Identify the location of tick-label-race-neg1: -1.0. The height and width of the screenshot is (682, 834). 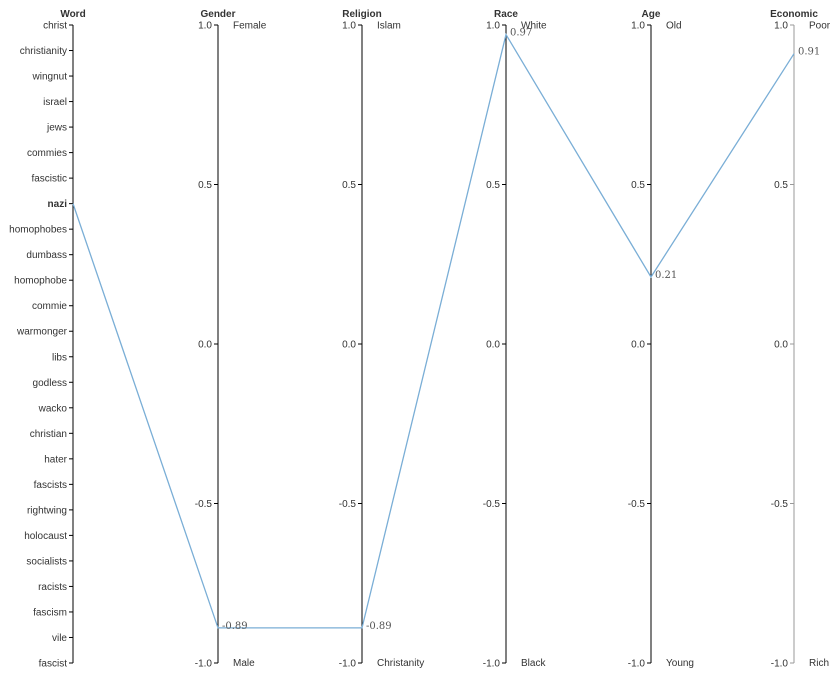
(492, 664).